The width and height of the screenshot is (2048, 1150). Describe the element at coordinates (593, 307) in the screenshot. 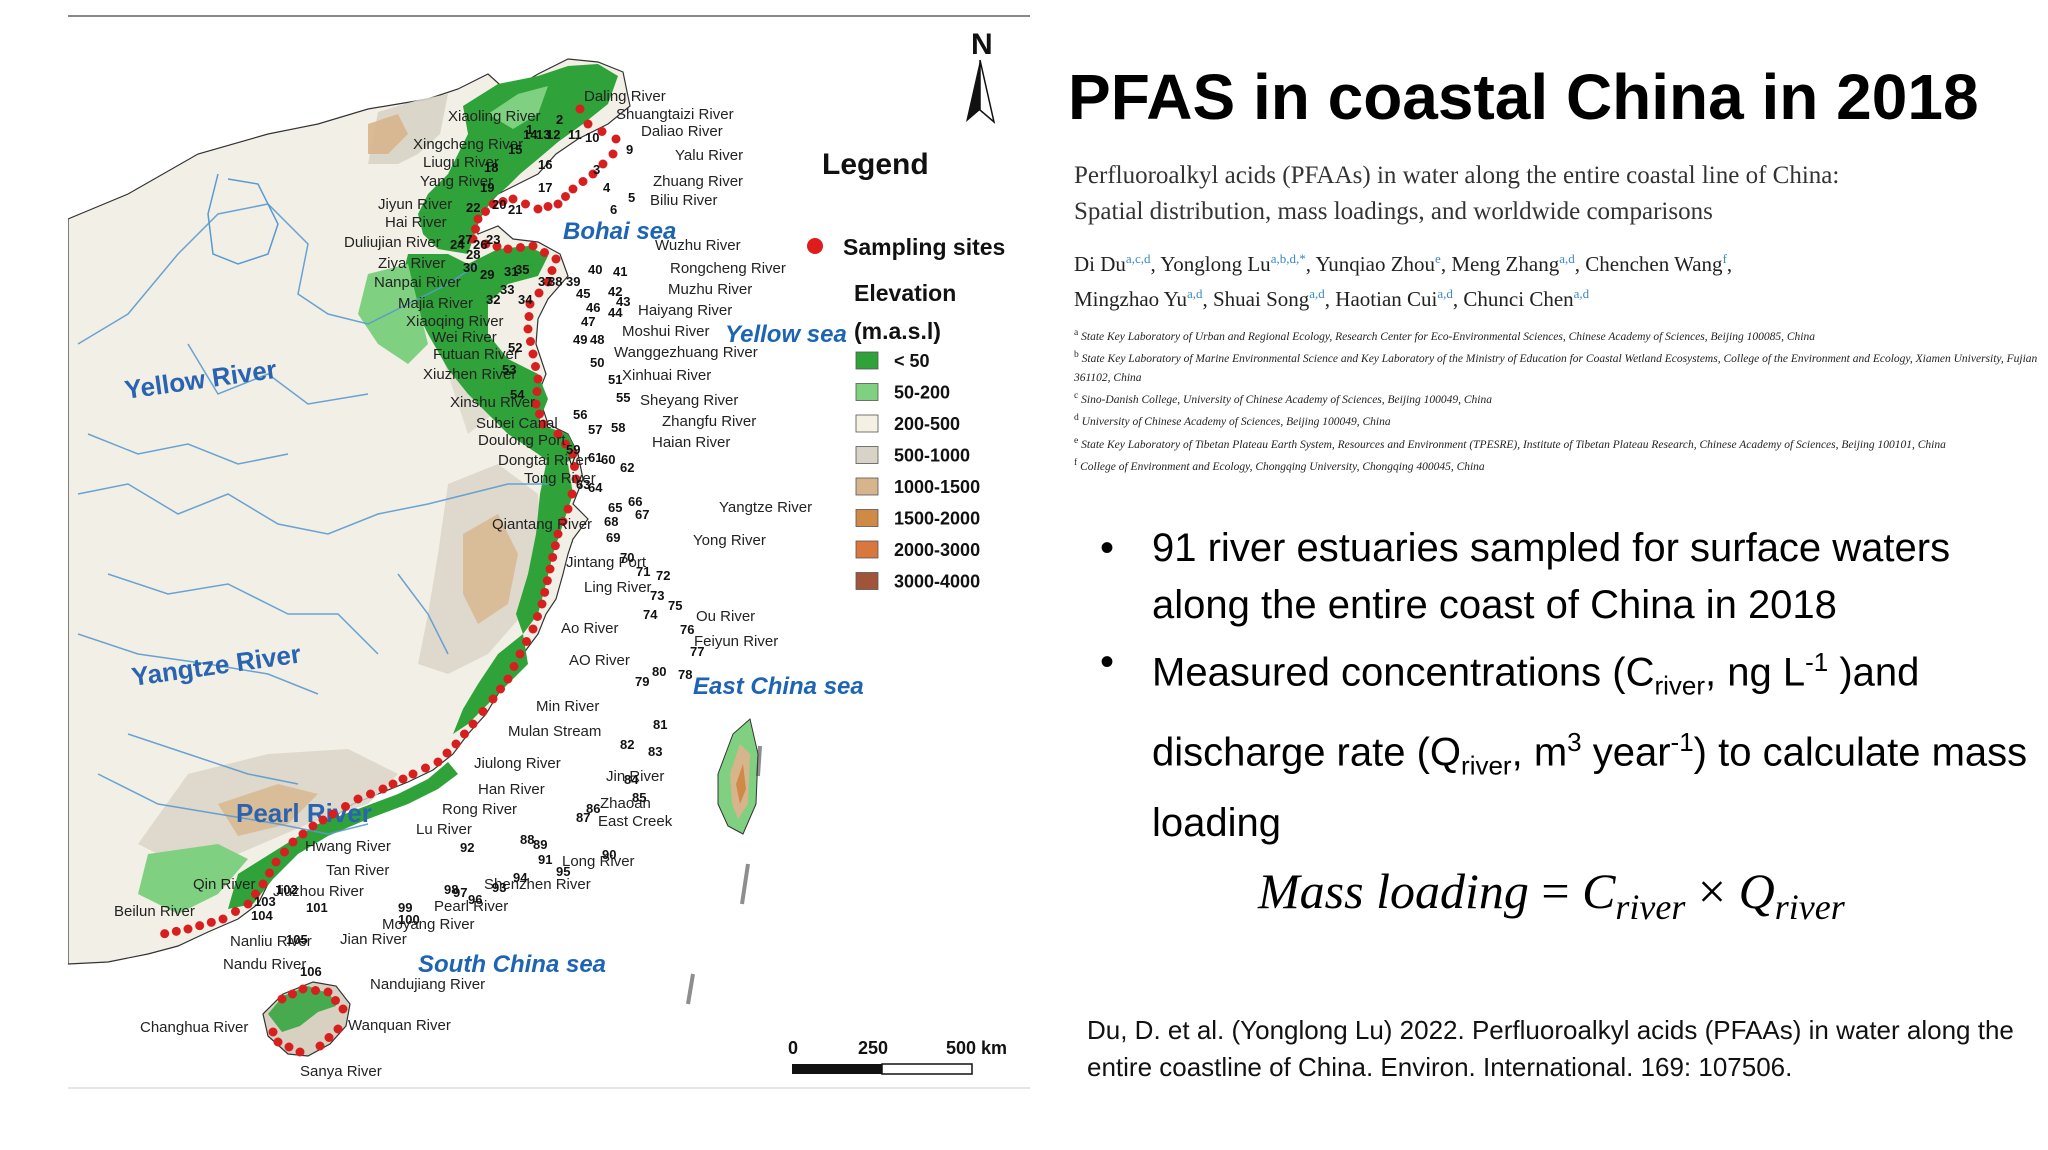

I see `site-number: 46` at that location.